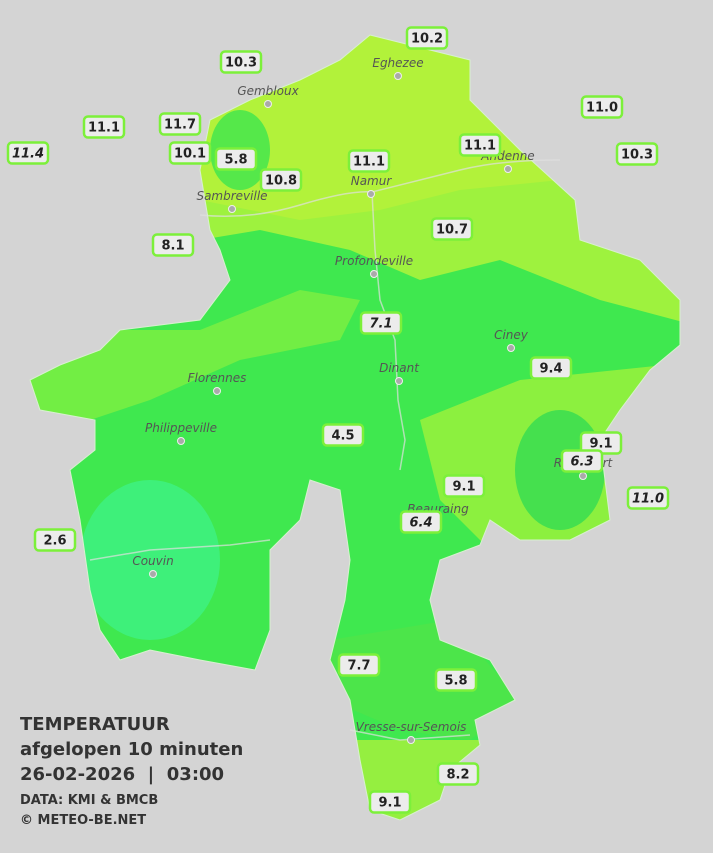 Image resolution: width=713 pixels, height=853 pixels. I want to click on station-value: 10.1, so click(190, 154).